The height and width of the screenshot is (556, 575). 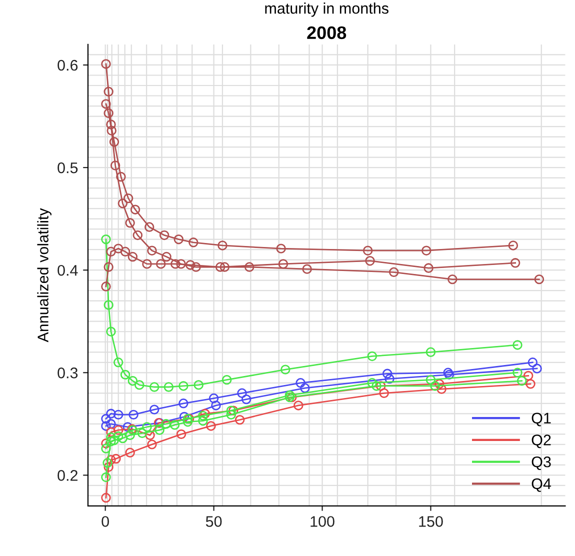 I want to click on x-tick-label: 150, so click(x=431, y=521).